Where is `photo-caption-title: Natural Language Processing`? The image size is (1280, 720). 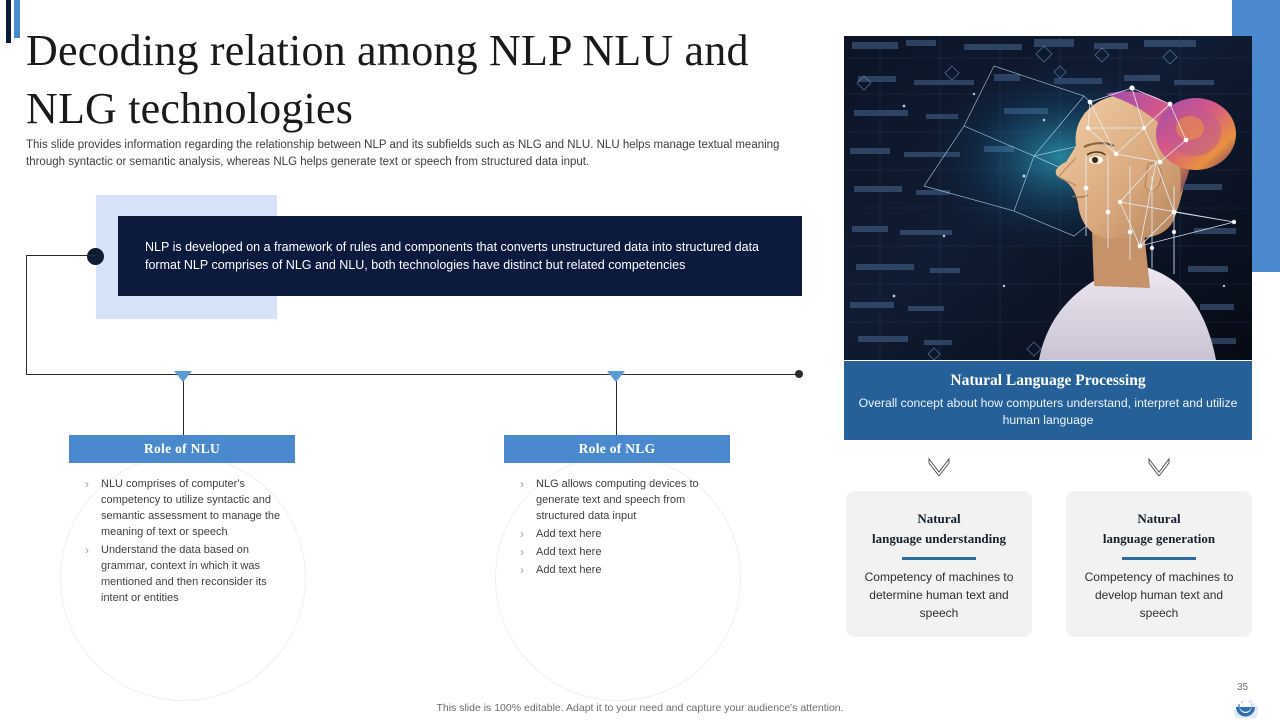 photo-caption-title: Natural Language Processing is located at coordinates (1048, 380).